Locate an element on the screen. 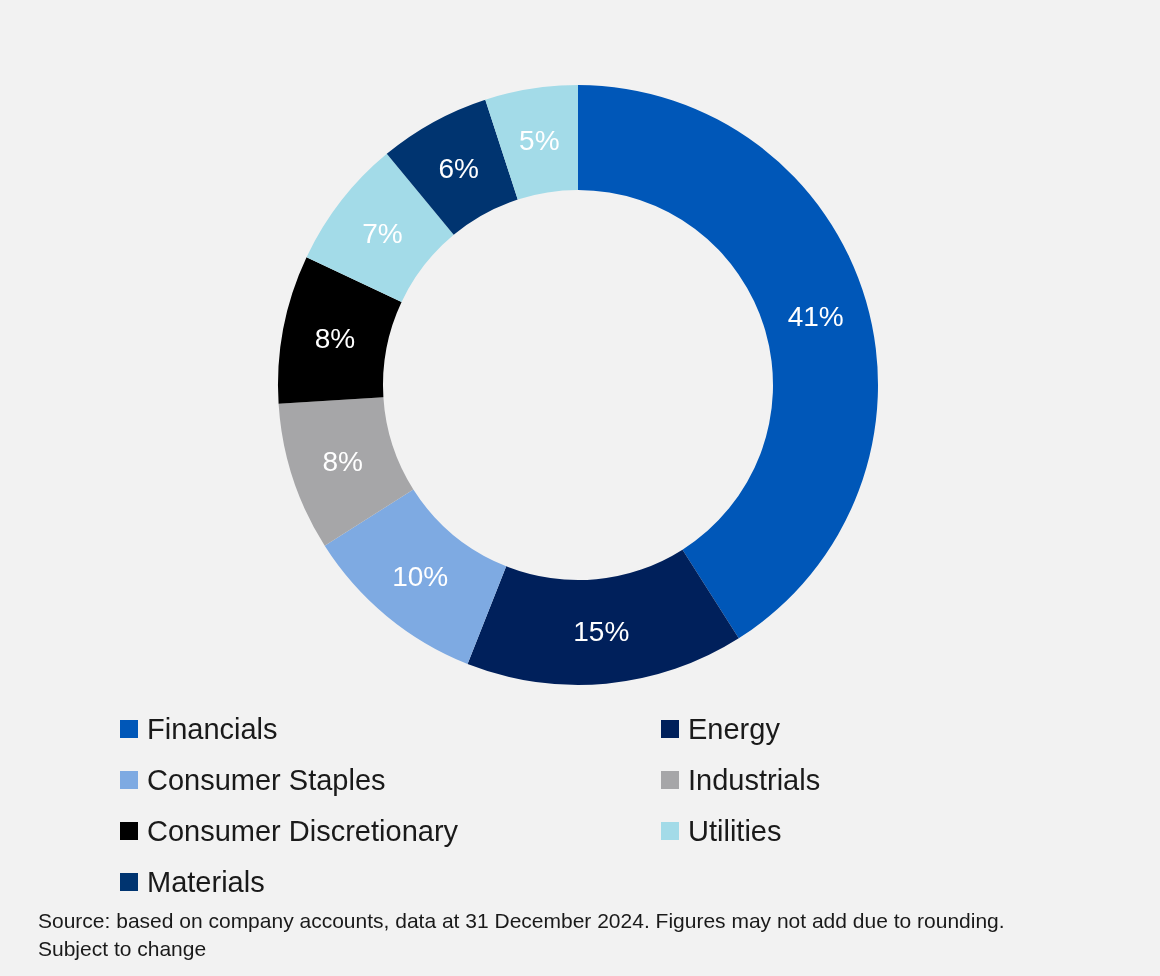 The height and width of the screenshot is (976, 1160). legend-label: Utilities is located at coordinates (735, 831).